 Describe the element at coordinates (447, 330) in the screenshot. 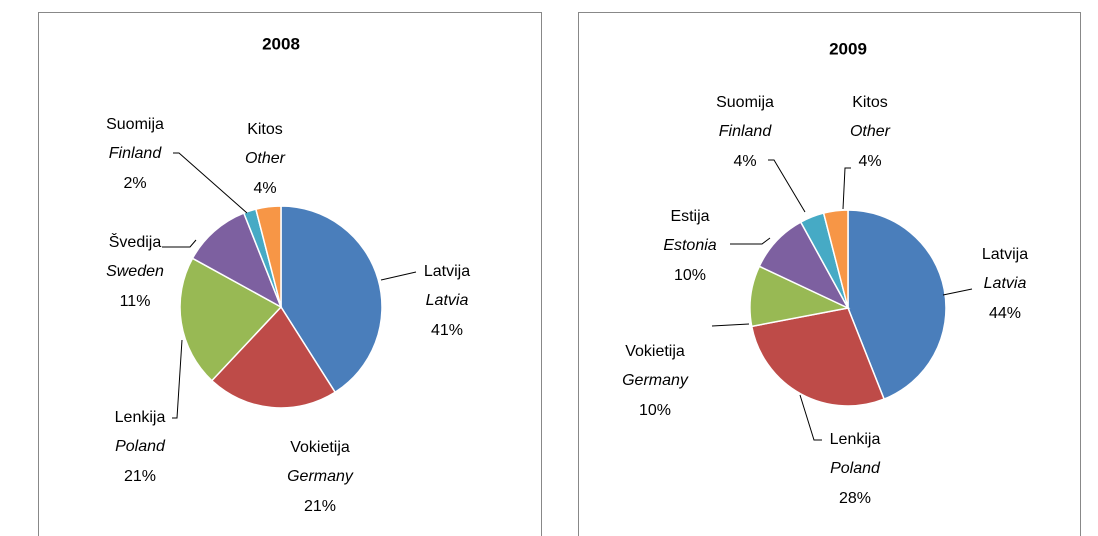

I see `slice-value-label: 41%` at that location.